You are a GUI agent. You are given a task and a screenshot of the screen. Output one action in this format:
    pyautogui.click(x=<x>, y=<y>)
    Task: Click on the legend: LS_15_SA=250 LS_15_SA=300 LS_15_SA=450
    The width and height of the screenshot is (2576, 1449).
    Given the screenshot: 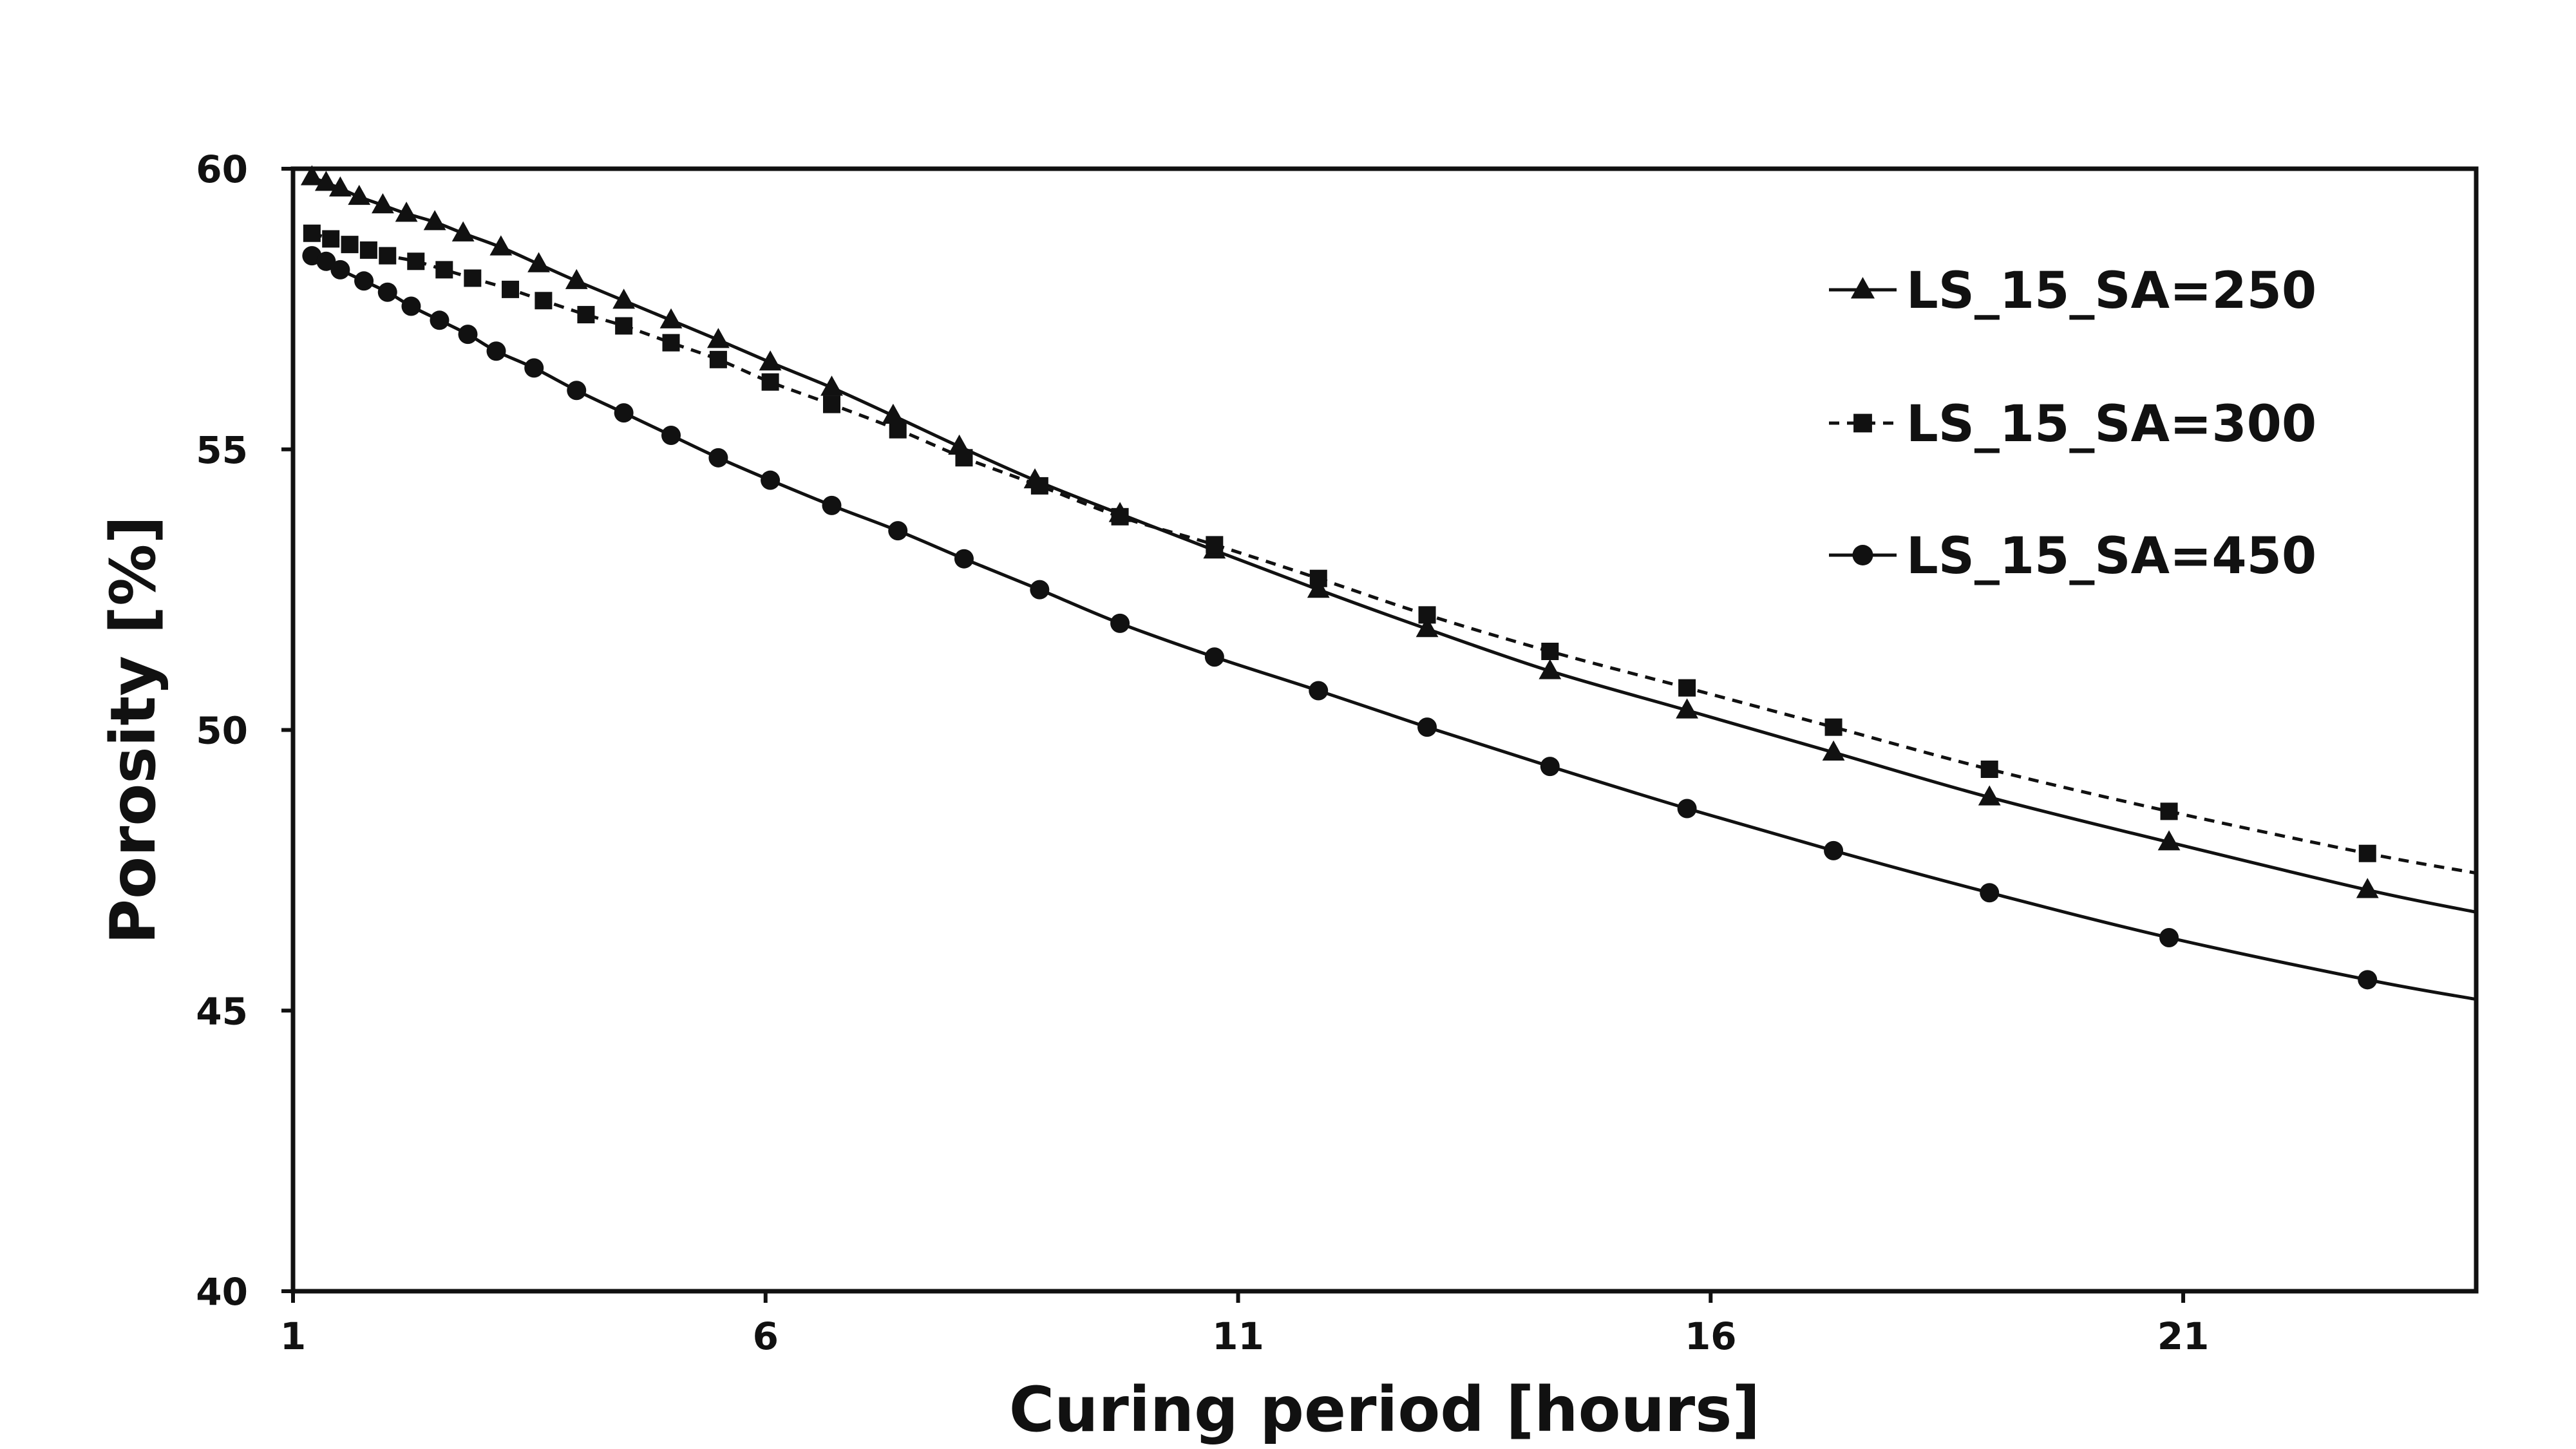 What is the action you would take?
    pyautogui.click(x=2072, y=423)
    